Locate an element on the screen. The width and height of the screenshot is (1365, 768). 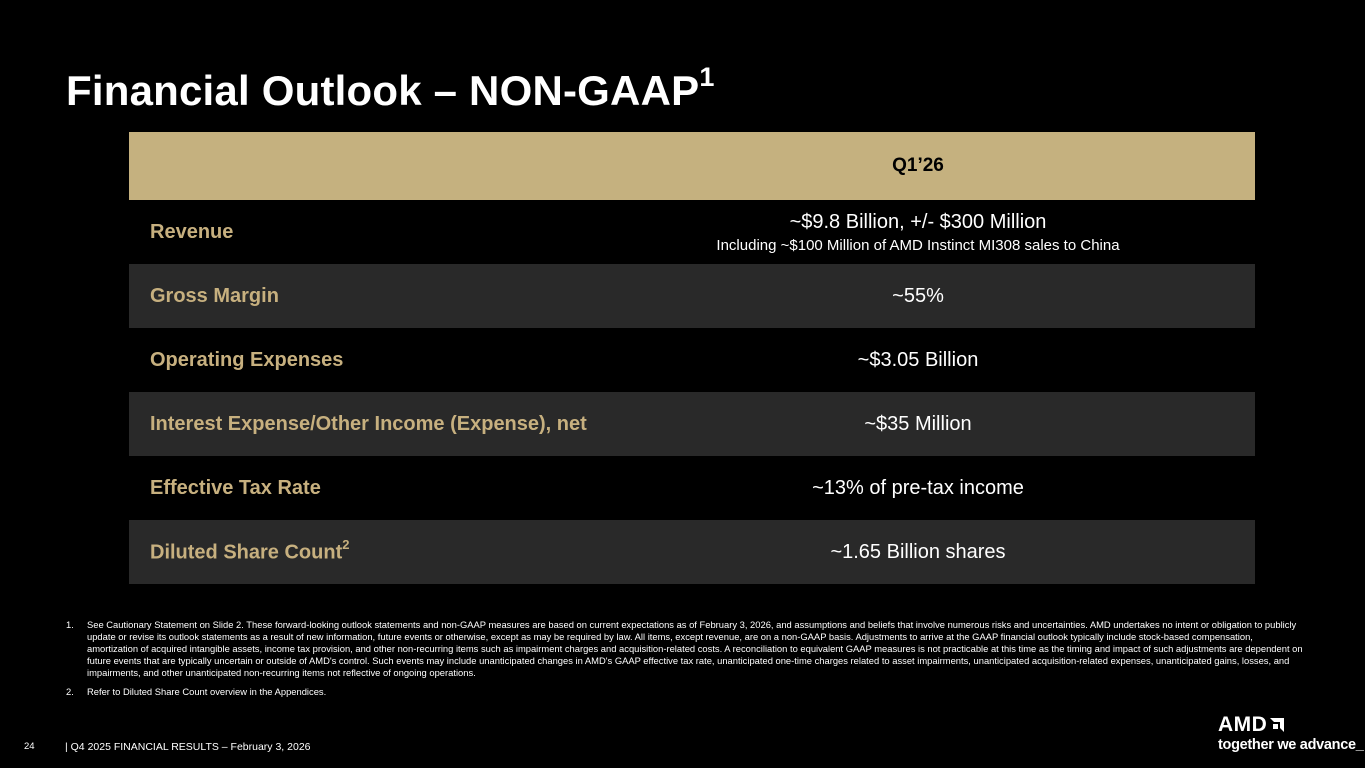
slide-title: Financial Outlook – NON-GAAP1 is located at coordinates (390, 88).